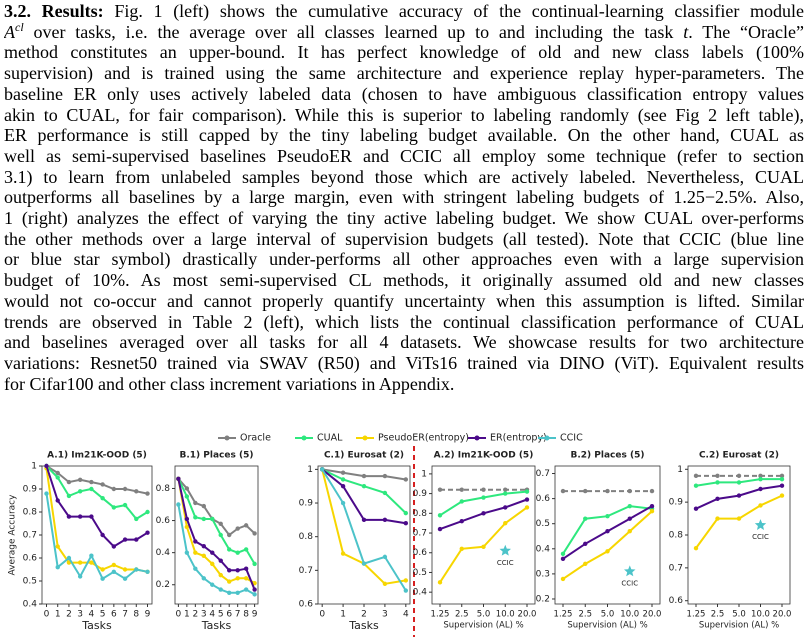 This screenshot has width=808, height=637. Describe the element at coordinates (204, 615) in the screenshot. I see `x-tick-label: 3` at that location.